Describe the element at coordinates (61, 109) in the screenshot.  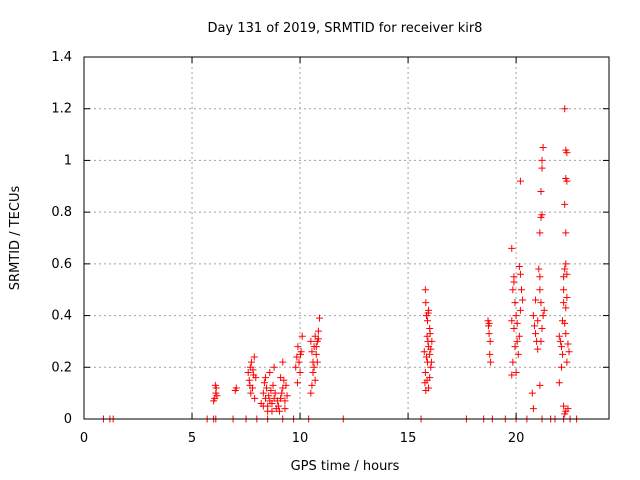
I see `y-tick-label: 1.2` at that location.